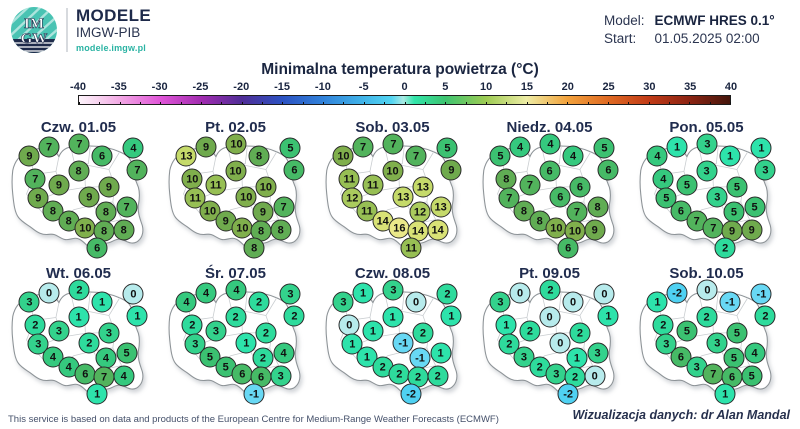 The width and height of the screenshot is (800, 429). Describe the element at coordinates (549, 273) in the screenshot. I see `panel-date-title: Pt. 09.05` at that location.